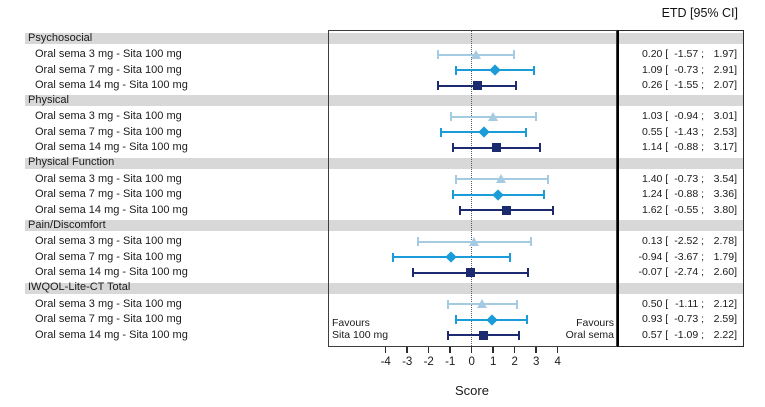 This screenshot has width=765, height=407. What do you see at coordinates (689, 54) in the screenshot?
I see `etd-value: 0.20 [-1.57 ; 1.97]` at bounding box center [689, 54].